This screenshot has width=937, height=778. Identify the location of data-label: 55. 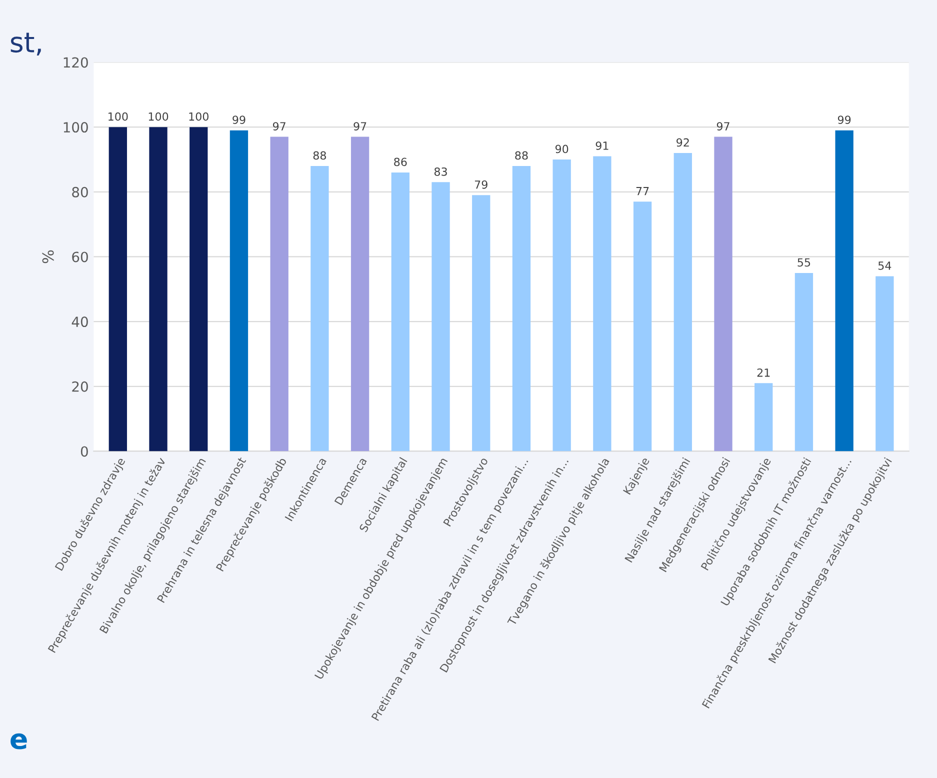
(804, 262).